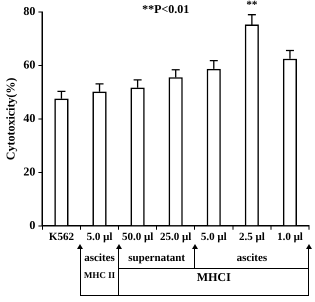 The height and width of the screenshot is (302, 315). I want to click on annotation: **P<0.01, so click(165, 9).